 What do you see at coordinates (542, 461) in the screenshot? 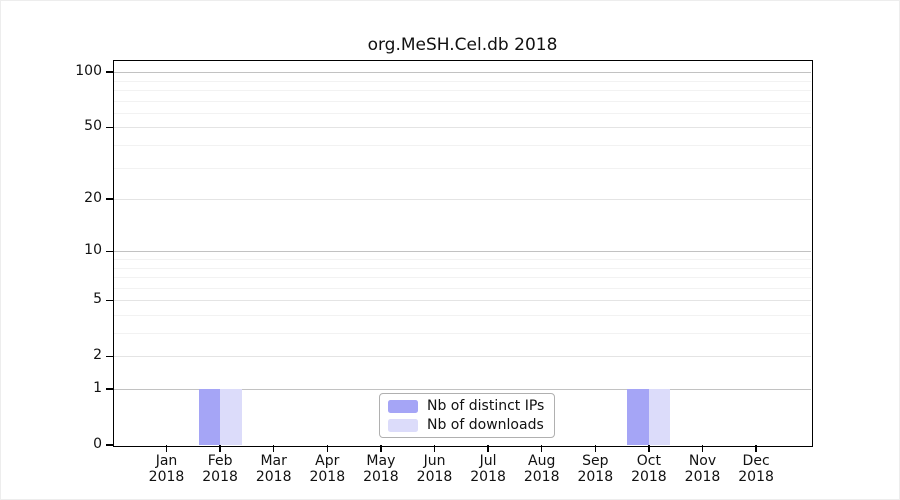
I see `x-month-aug: Aug` at bounding box center [542, 461].